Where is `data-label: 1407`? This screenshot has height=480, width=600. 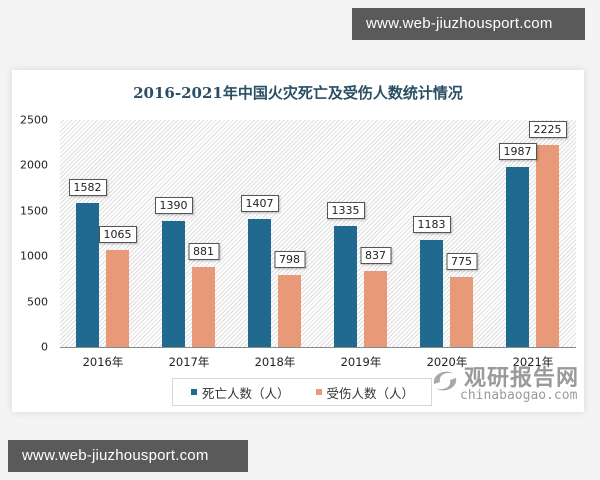
data-label: 1407 is located at coordinates (259, 204).